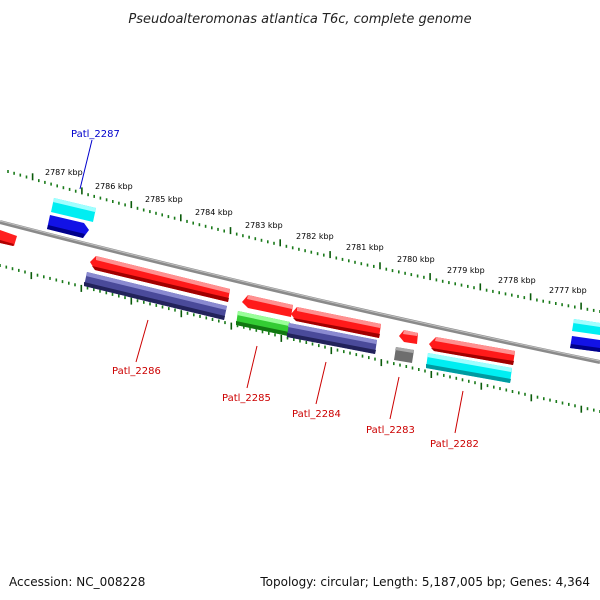  Describe the element at coordinates (466, 270) in the screenshot. I see `scale-label: 2779 kbp` at that location.